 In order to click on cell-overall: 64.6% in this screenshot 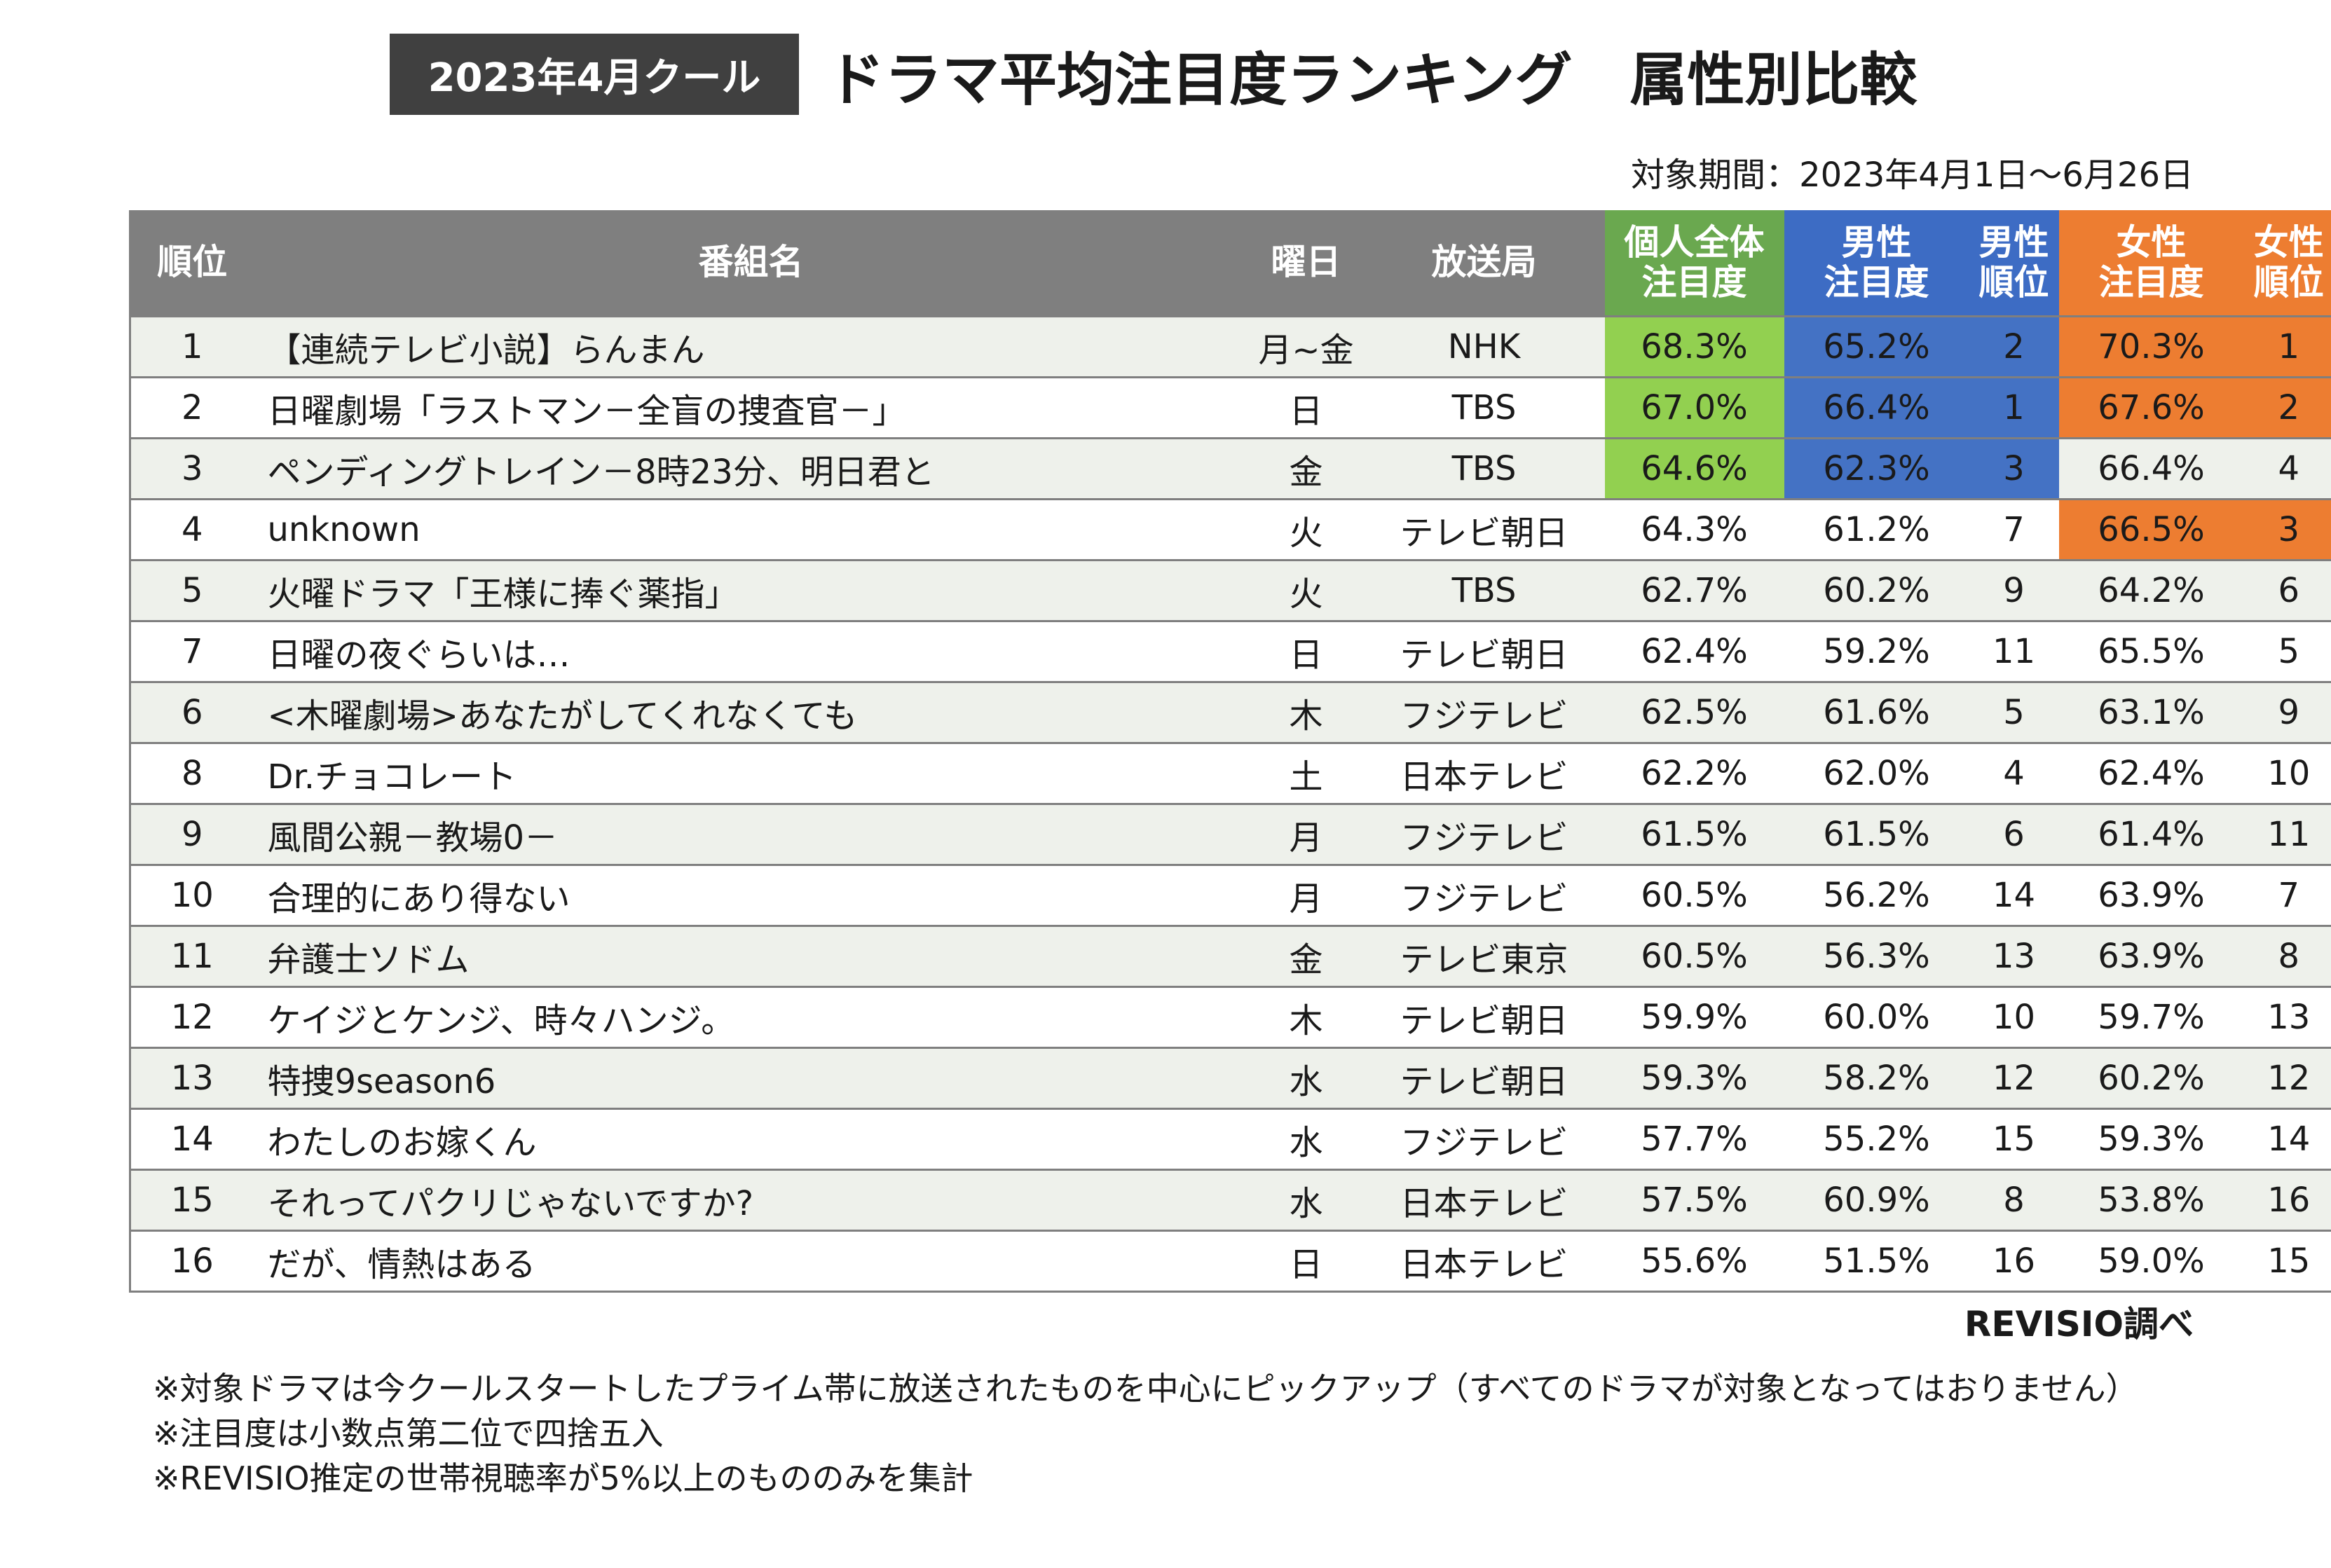, I will do `click(1694, 468)`.